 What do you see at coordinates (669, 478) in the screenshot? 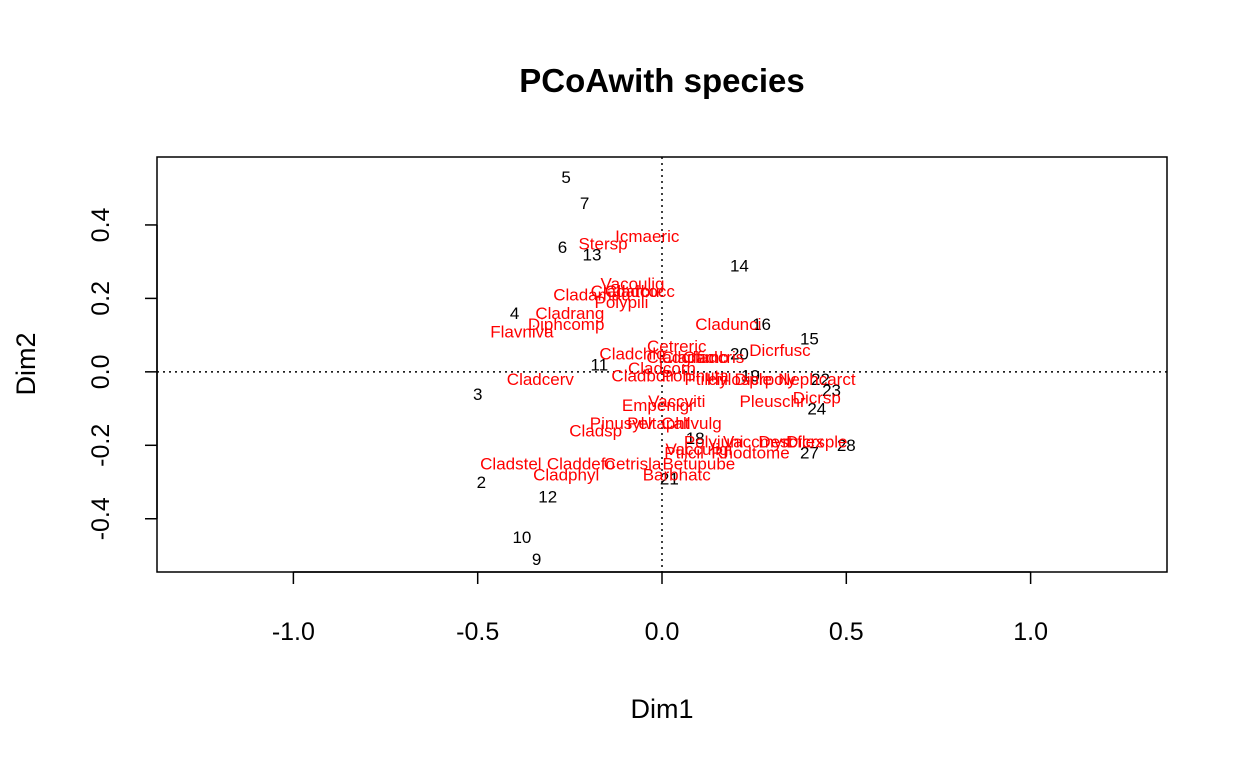
I see `site-label: 21` at bounding box center [669, 478].